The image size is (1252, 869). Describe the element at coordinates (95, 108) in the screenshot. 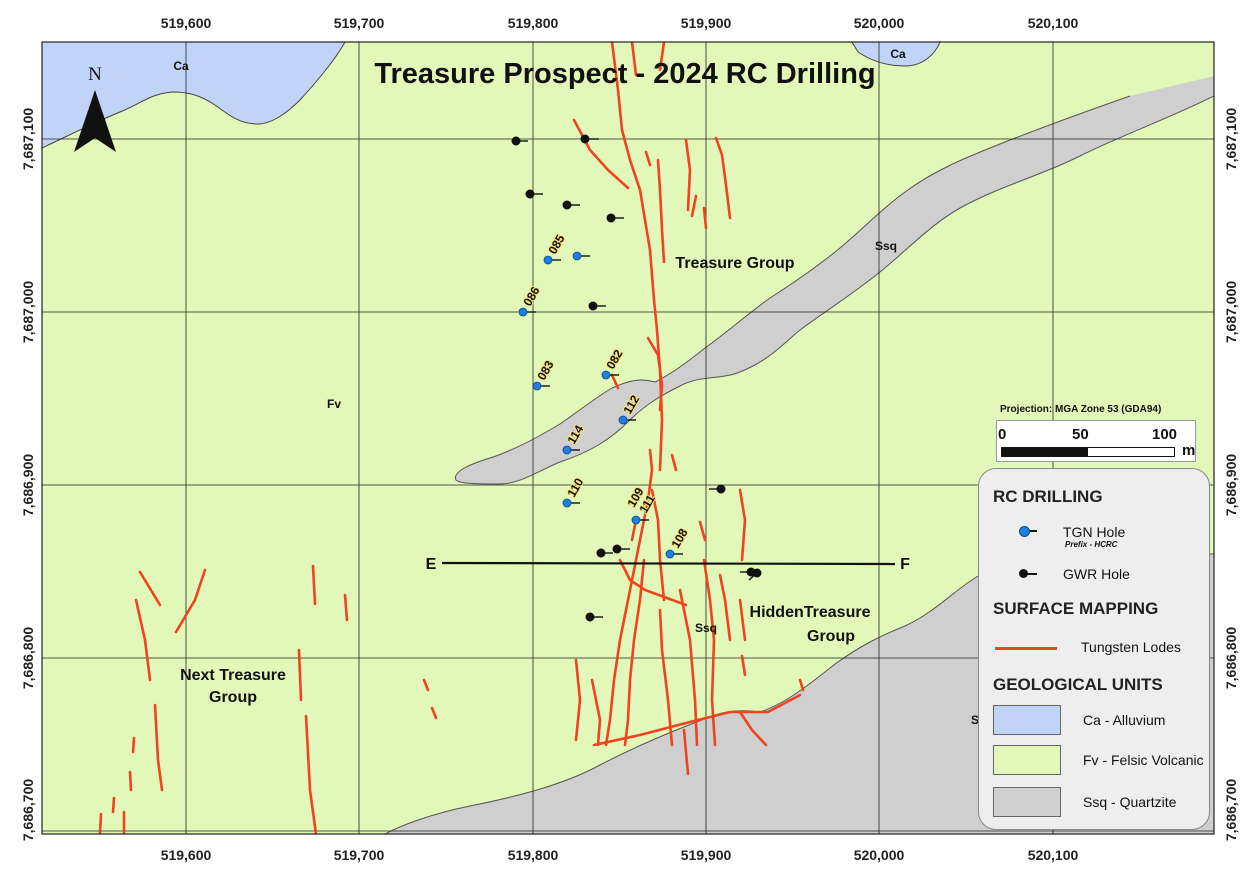

I see `north-arrow-icon: N` at that location.